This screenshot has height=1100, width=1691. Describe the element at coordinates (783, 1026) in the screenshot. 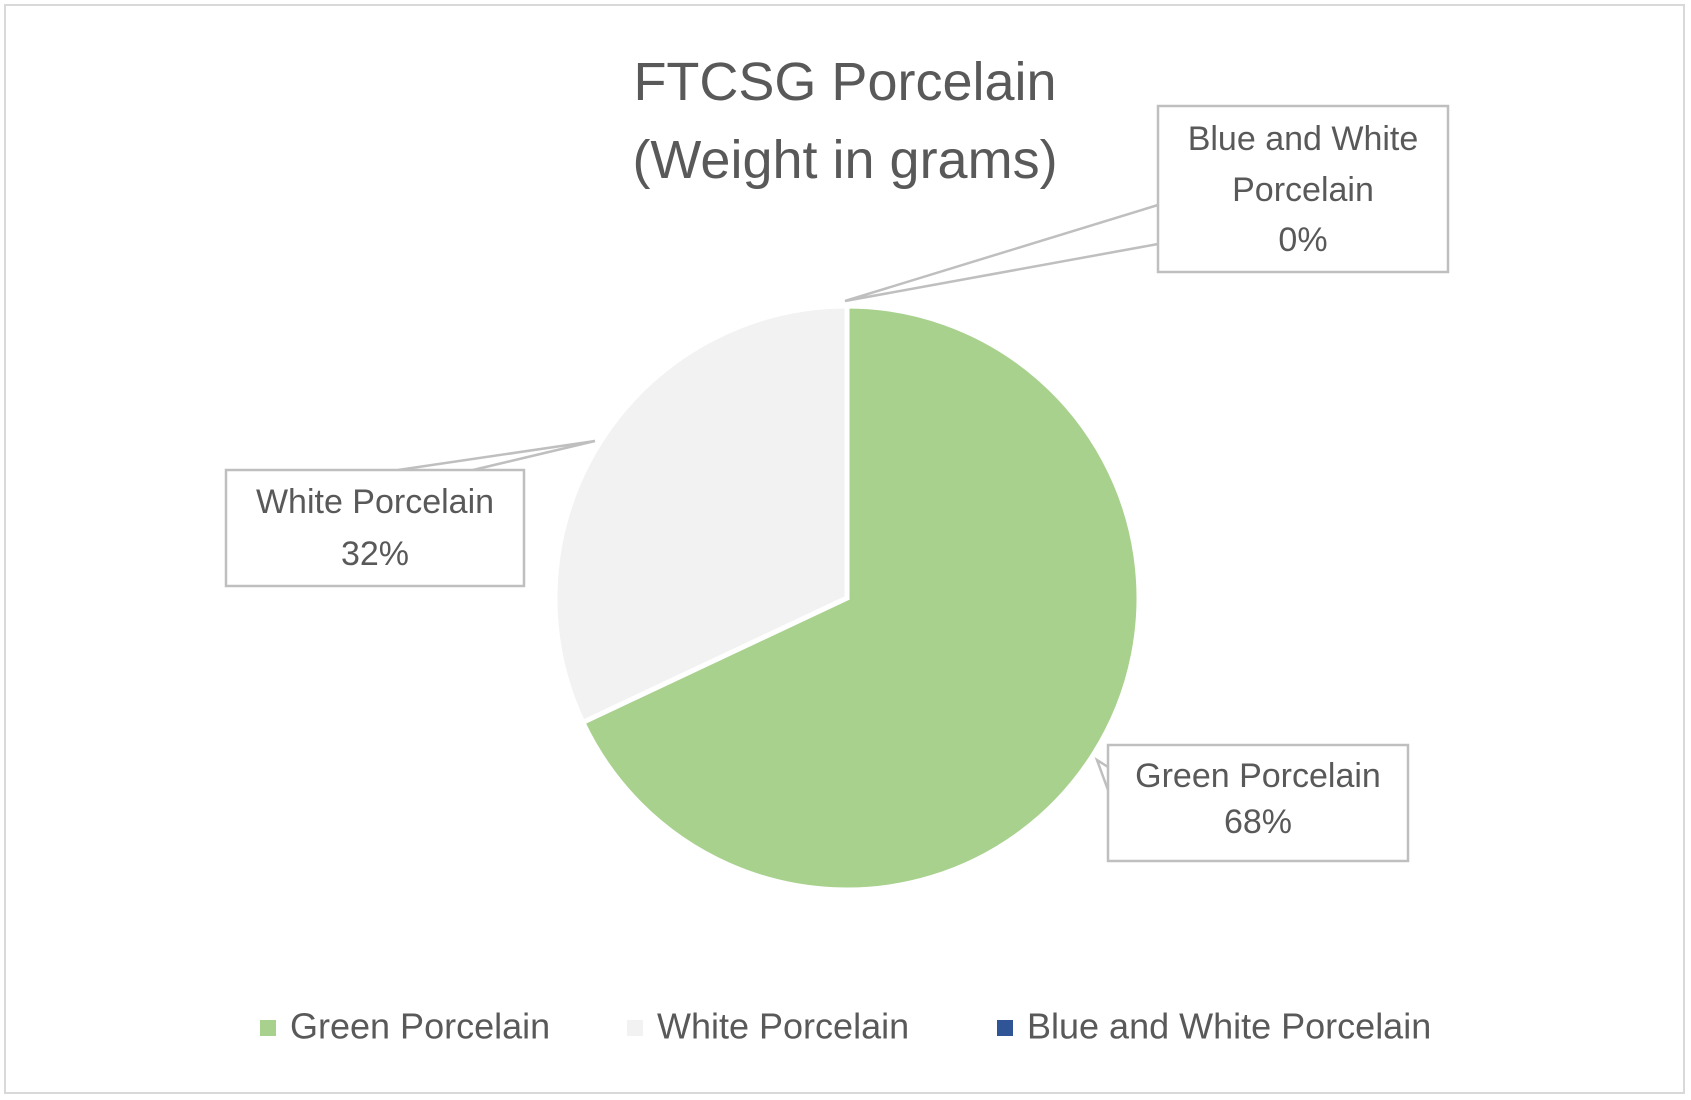

I see `legend-label: White Porcelain` at that location.